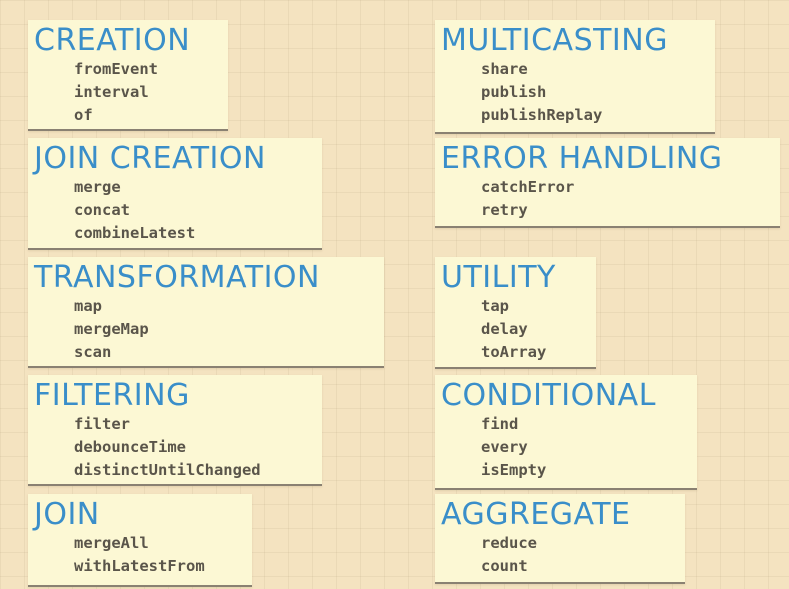  I want to click on card-transformation: TRANSFORMATION map mergeMap scan, so click(206, 312).